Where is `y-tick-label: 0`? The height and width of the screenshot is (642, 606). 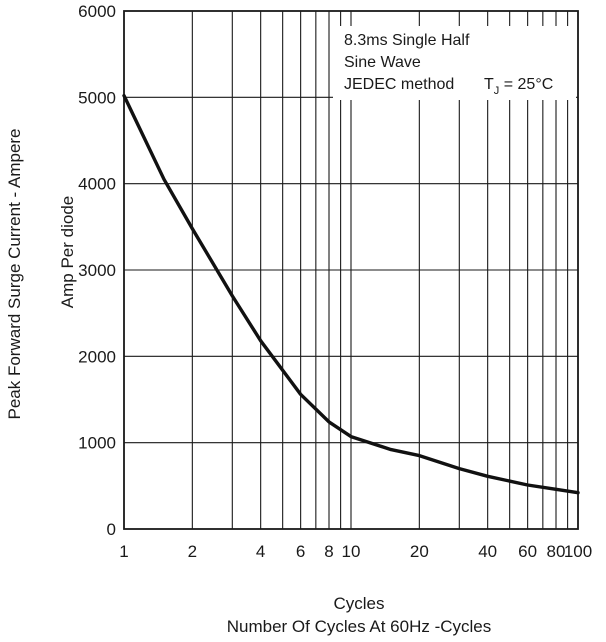 y-tick-label: 0 is located at coordinates (111, 529).